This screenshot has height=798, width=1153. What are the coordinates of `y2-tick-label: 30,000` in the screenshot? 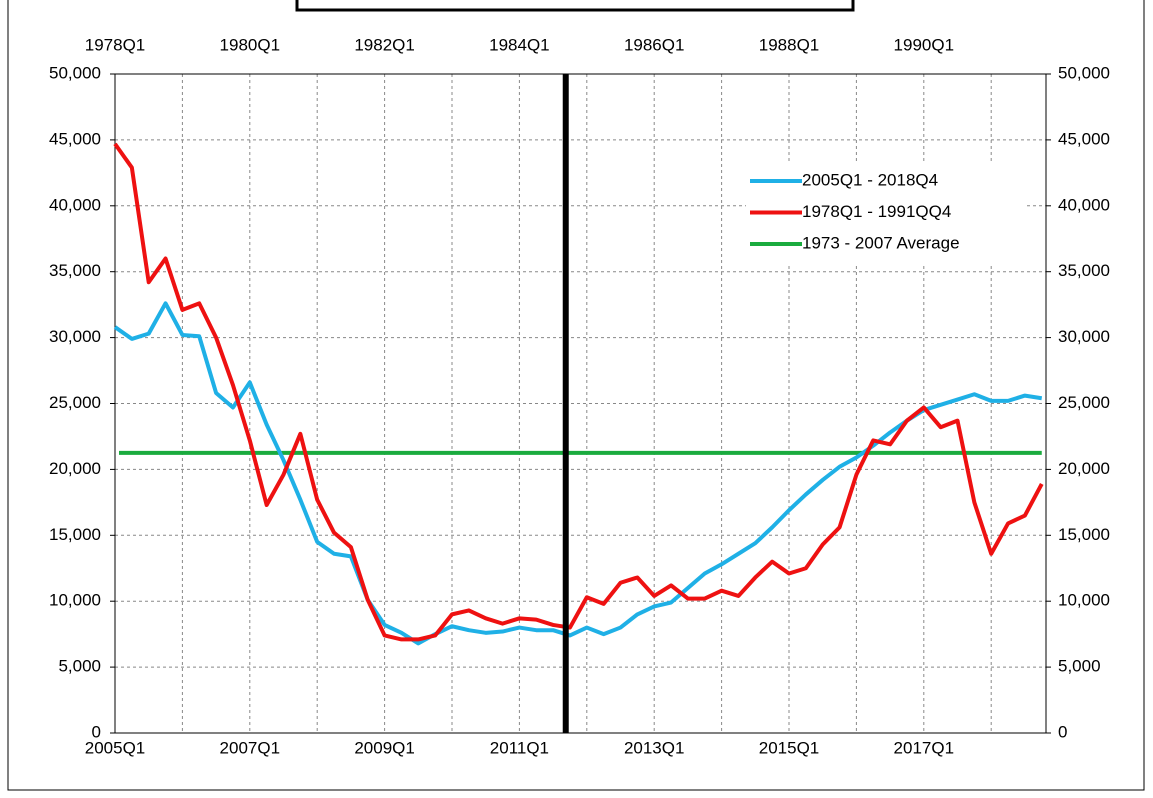 It's located at (1084, 336).